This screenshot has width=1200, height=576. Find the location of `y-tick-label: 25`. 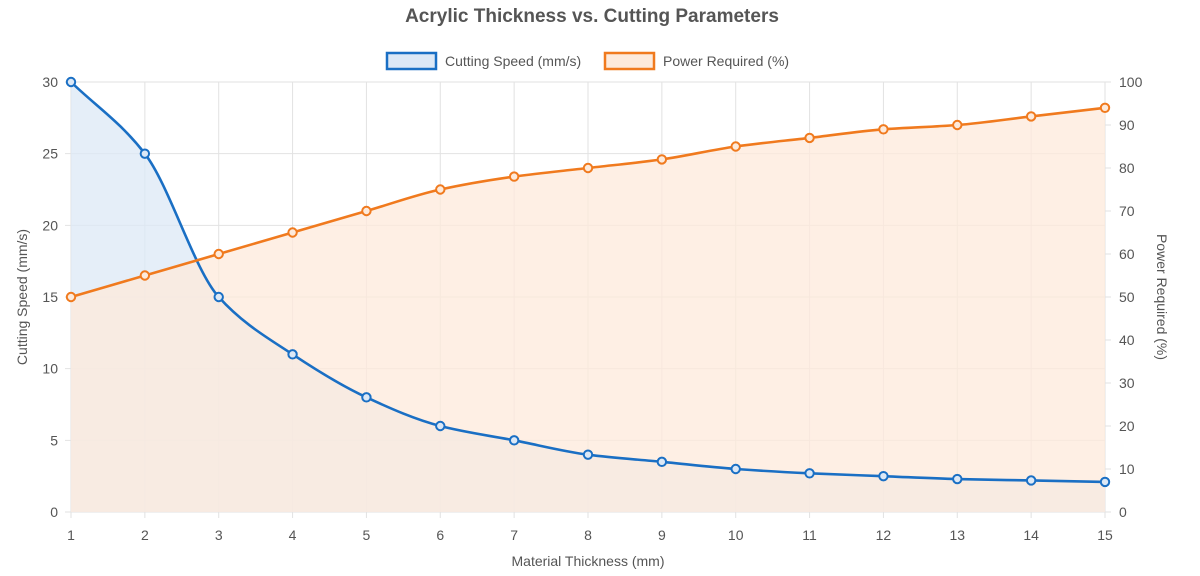

y-tick-label: 25 is located at coordinates (50, 154).